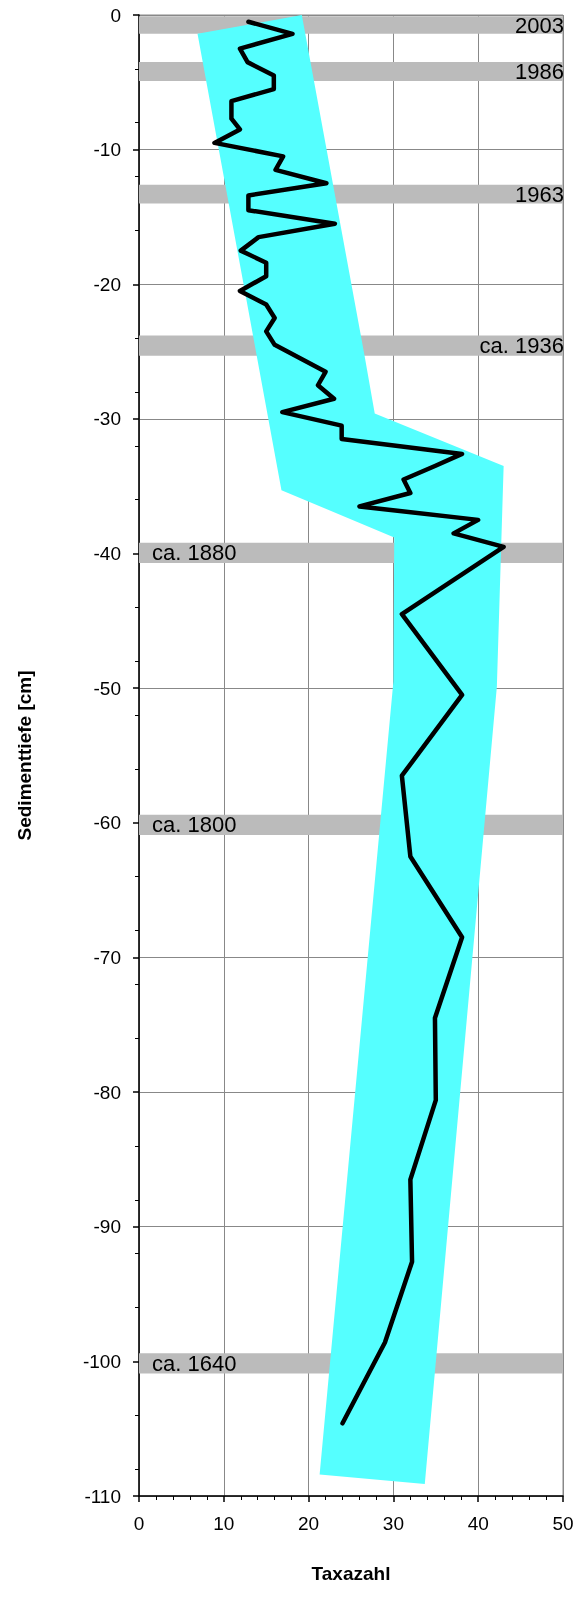 The image size is (582, 1600). I want to click on x-tick-label: 50, so click(563, 1523).